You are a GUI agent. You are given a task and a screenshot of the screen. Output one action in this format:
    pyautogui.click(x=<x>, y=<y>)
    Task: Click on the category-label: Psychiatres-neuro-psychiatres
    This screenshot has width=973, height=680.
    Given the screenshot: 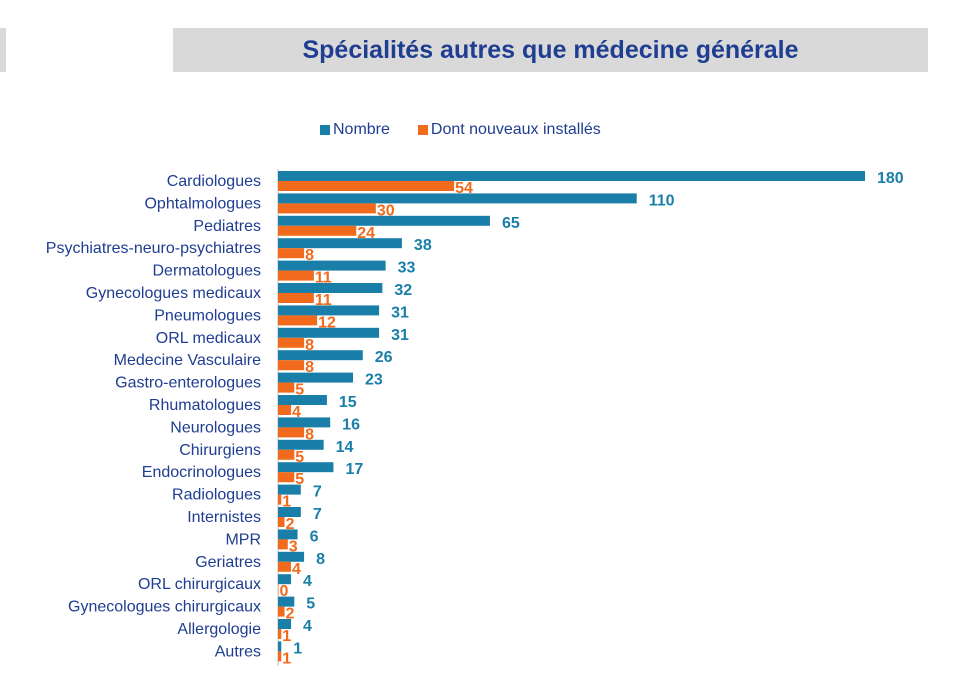 What is the action you would take?
    pyautogui.click(x=153, y=248)
    